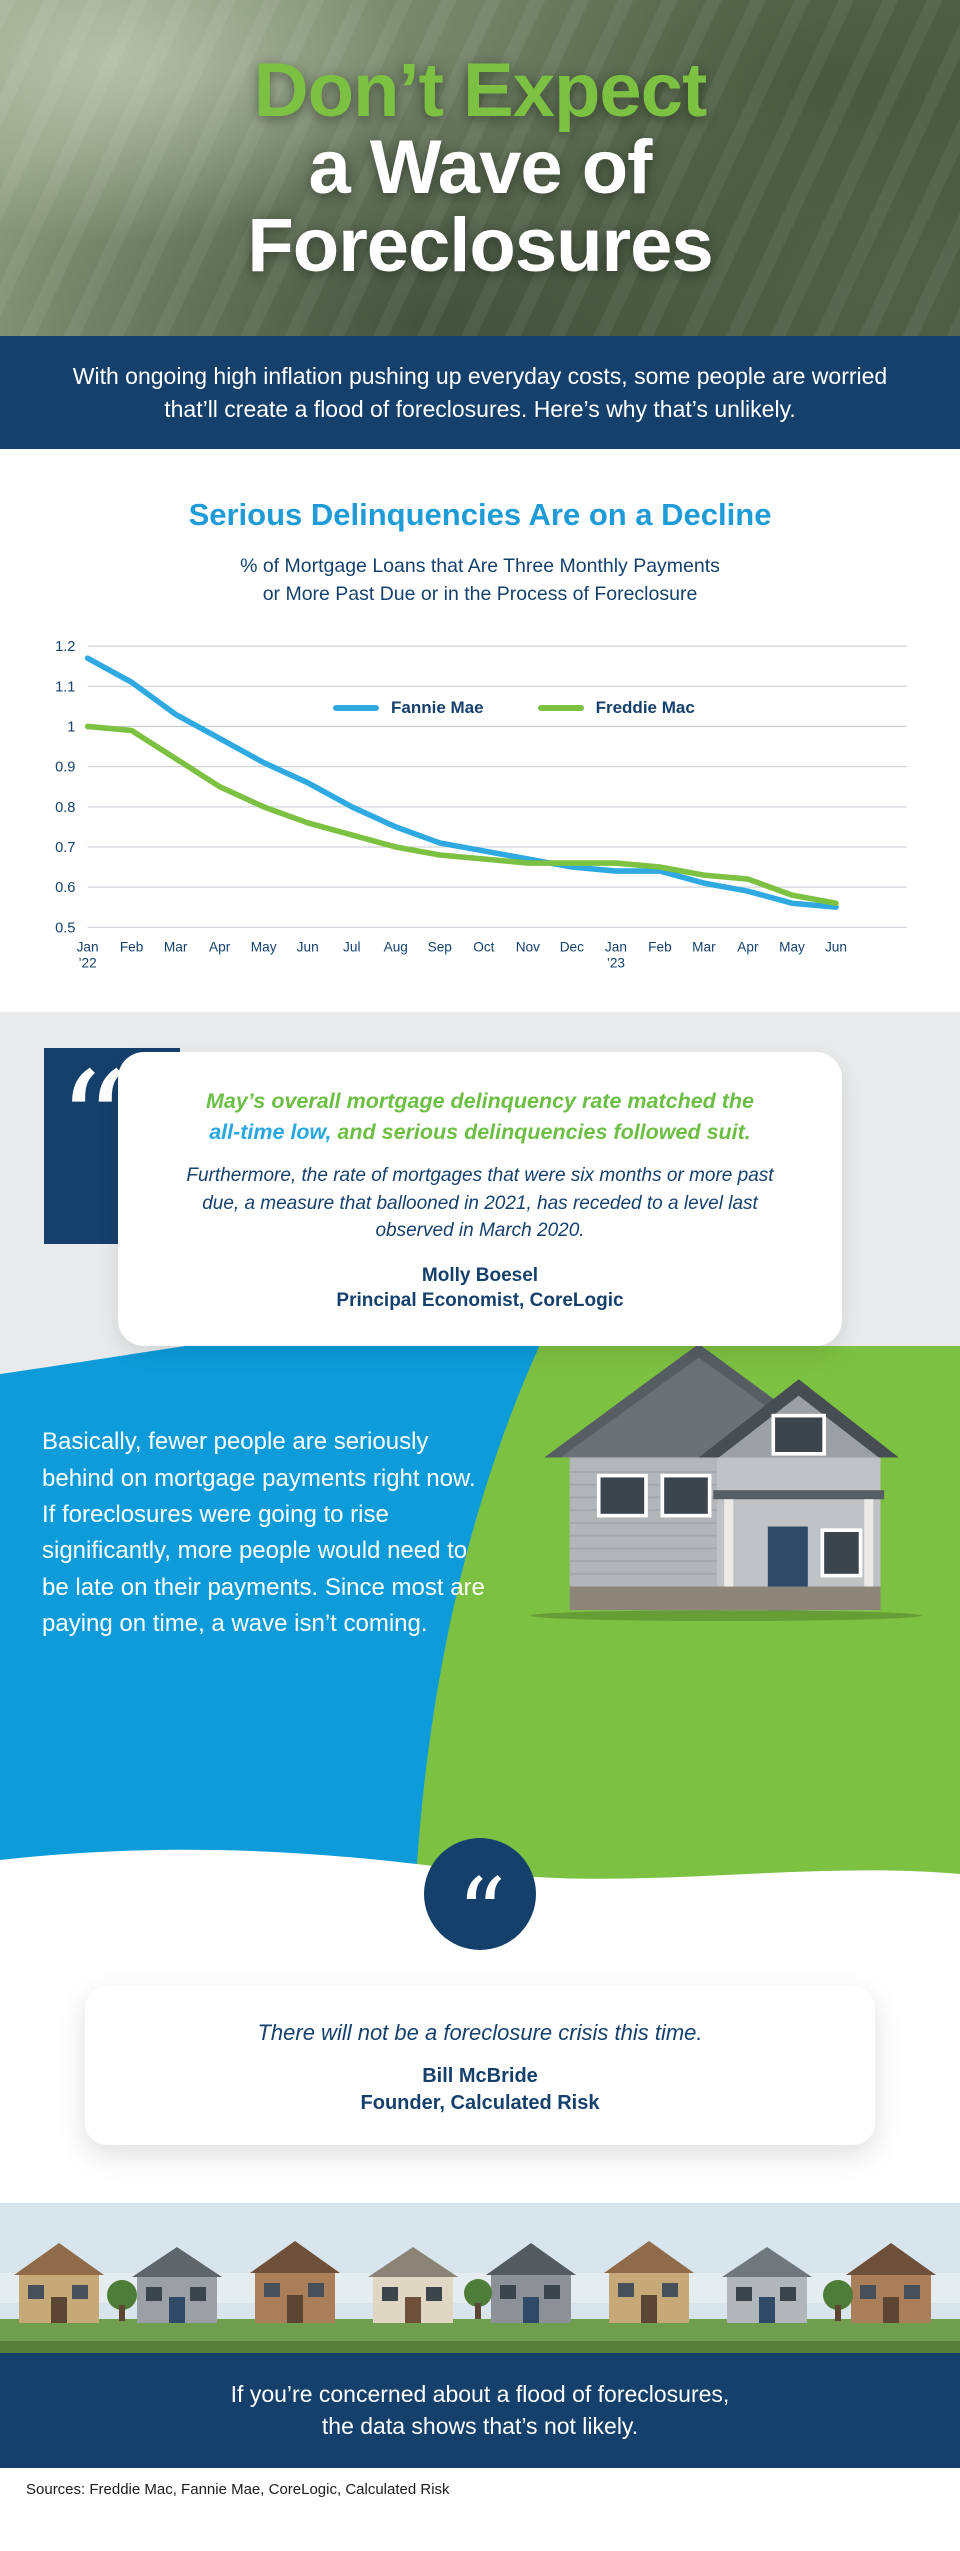 This screenshot has height=2551, width=960. What do you see at coordinates (480, 515) in the screenshot?
I see `chart-title: Serious Delinquencies Are on a Decline` at bounding box center [480, 515].